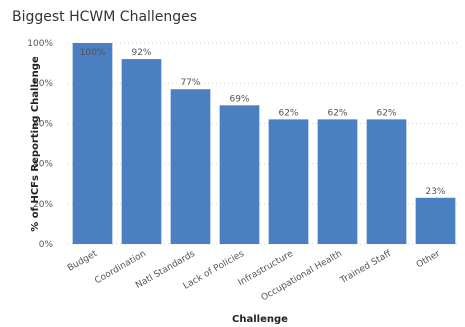 This screenshot has width=465, height=327. What do you see at coordinates (435, 192) in the screenshot?
I see `data-label: 23%` at bounding box center [435, 192].